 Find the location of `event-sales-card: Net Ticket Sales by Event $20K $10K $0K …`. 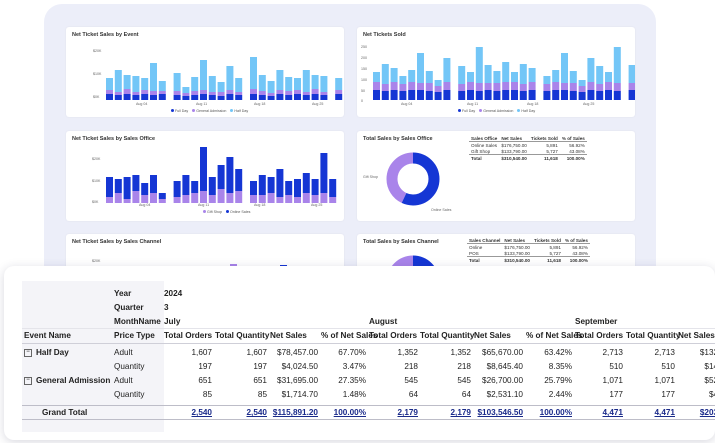

event-sales-card: Net Ticket Sales by Event $20K $10K $0K … is located at coordinates (205, 72).